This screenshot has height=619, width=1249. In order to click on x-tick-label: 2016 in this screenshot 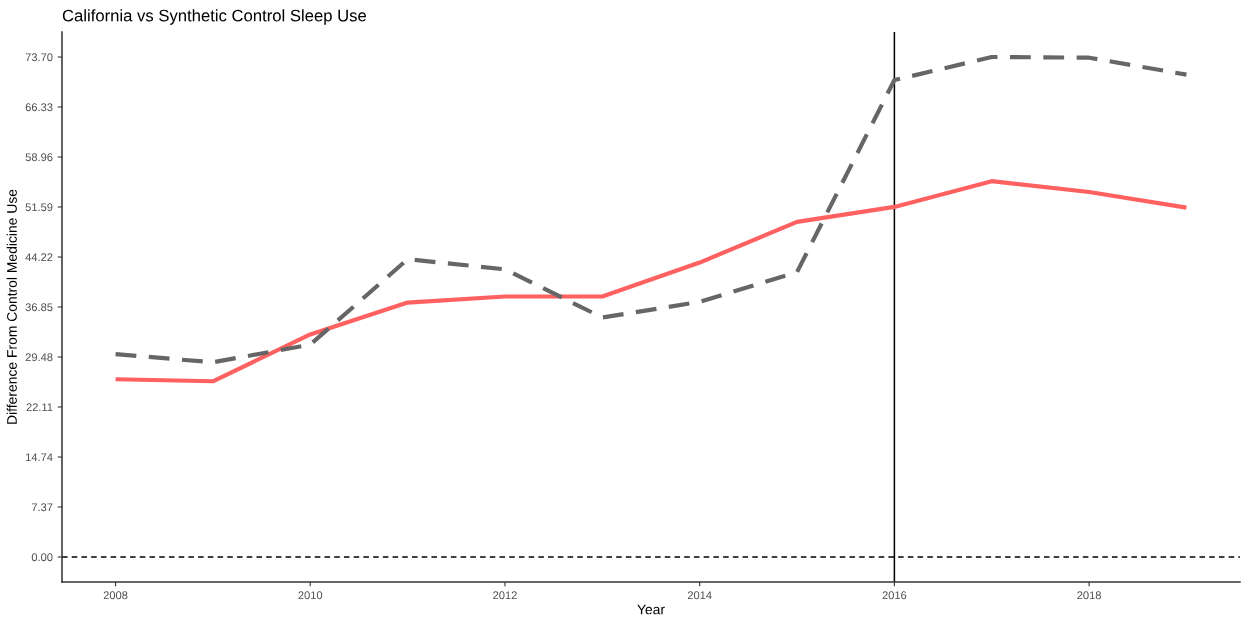, I will do `click(894, 595)`.